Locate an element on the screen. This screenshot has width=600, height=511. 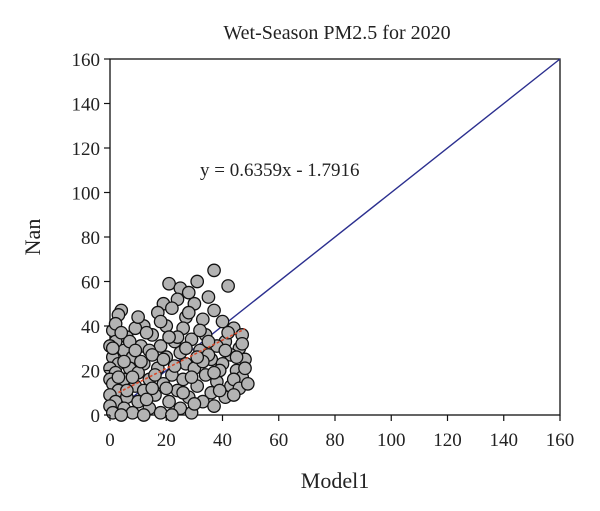
x-ticks: 0 20 40 60 80 100 120 140 160 is located at coordinates (339, 433).